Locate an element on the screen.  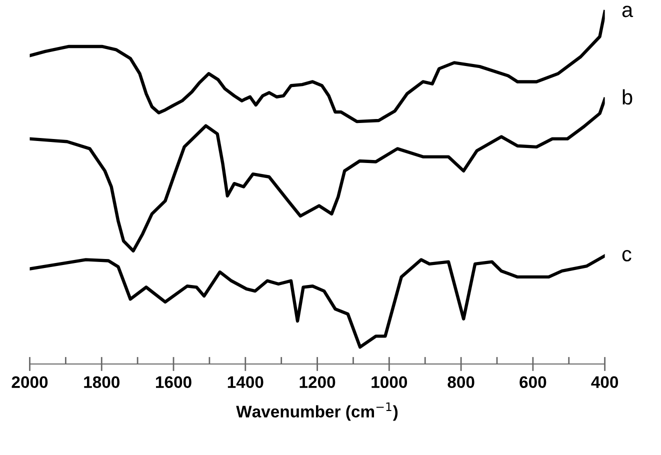
x-tick-label: 600 is located at coordinates (533, 382).